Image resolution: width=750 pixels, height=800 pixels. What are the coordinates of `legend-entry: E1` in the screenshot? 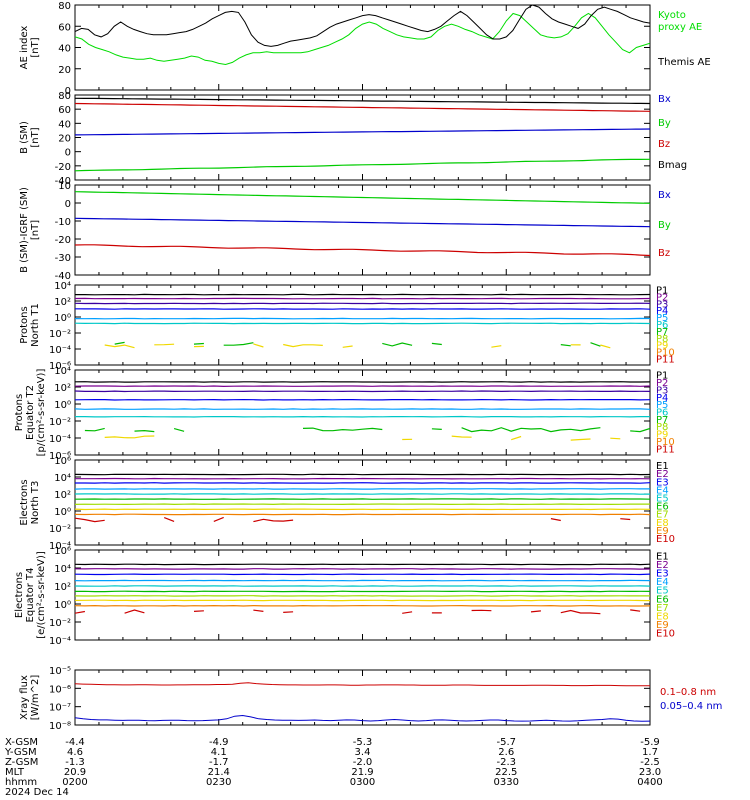 It's located at (662, 466).